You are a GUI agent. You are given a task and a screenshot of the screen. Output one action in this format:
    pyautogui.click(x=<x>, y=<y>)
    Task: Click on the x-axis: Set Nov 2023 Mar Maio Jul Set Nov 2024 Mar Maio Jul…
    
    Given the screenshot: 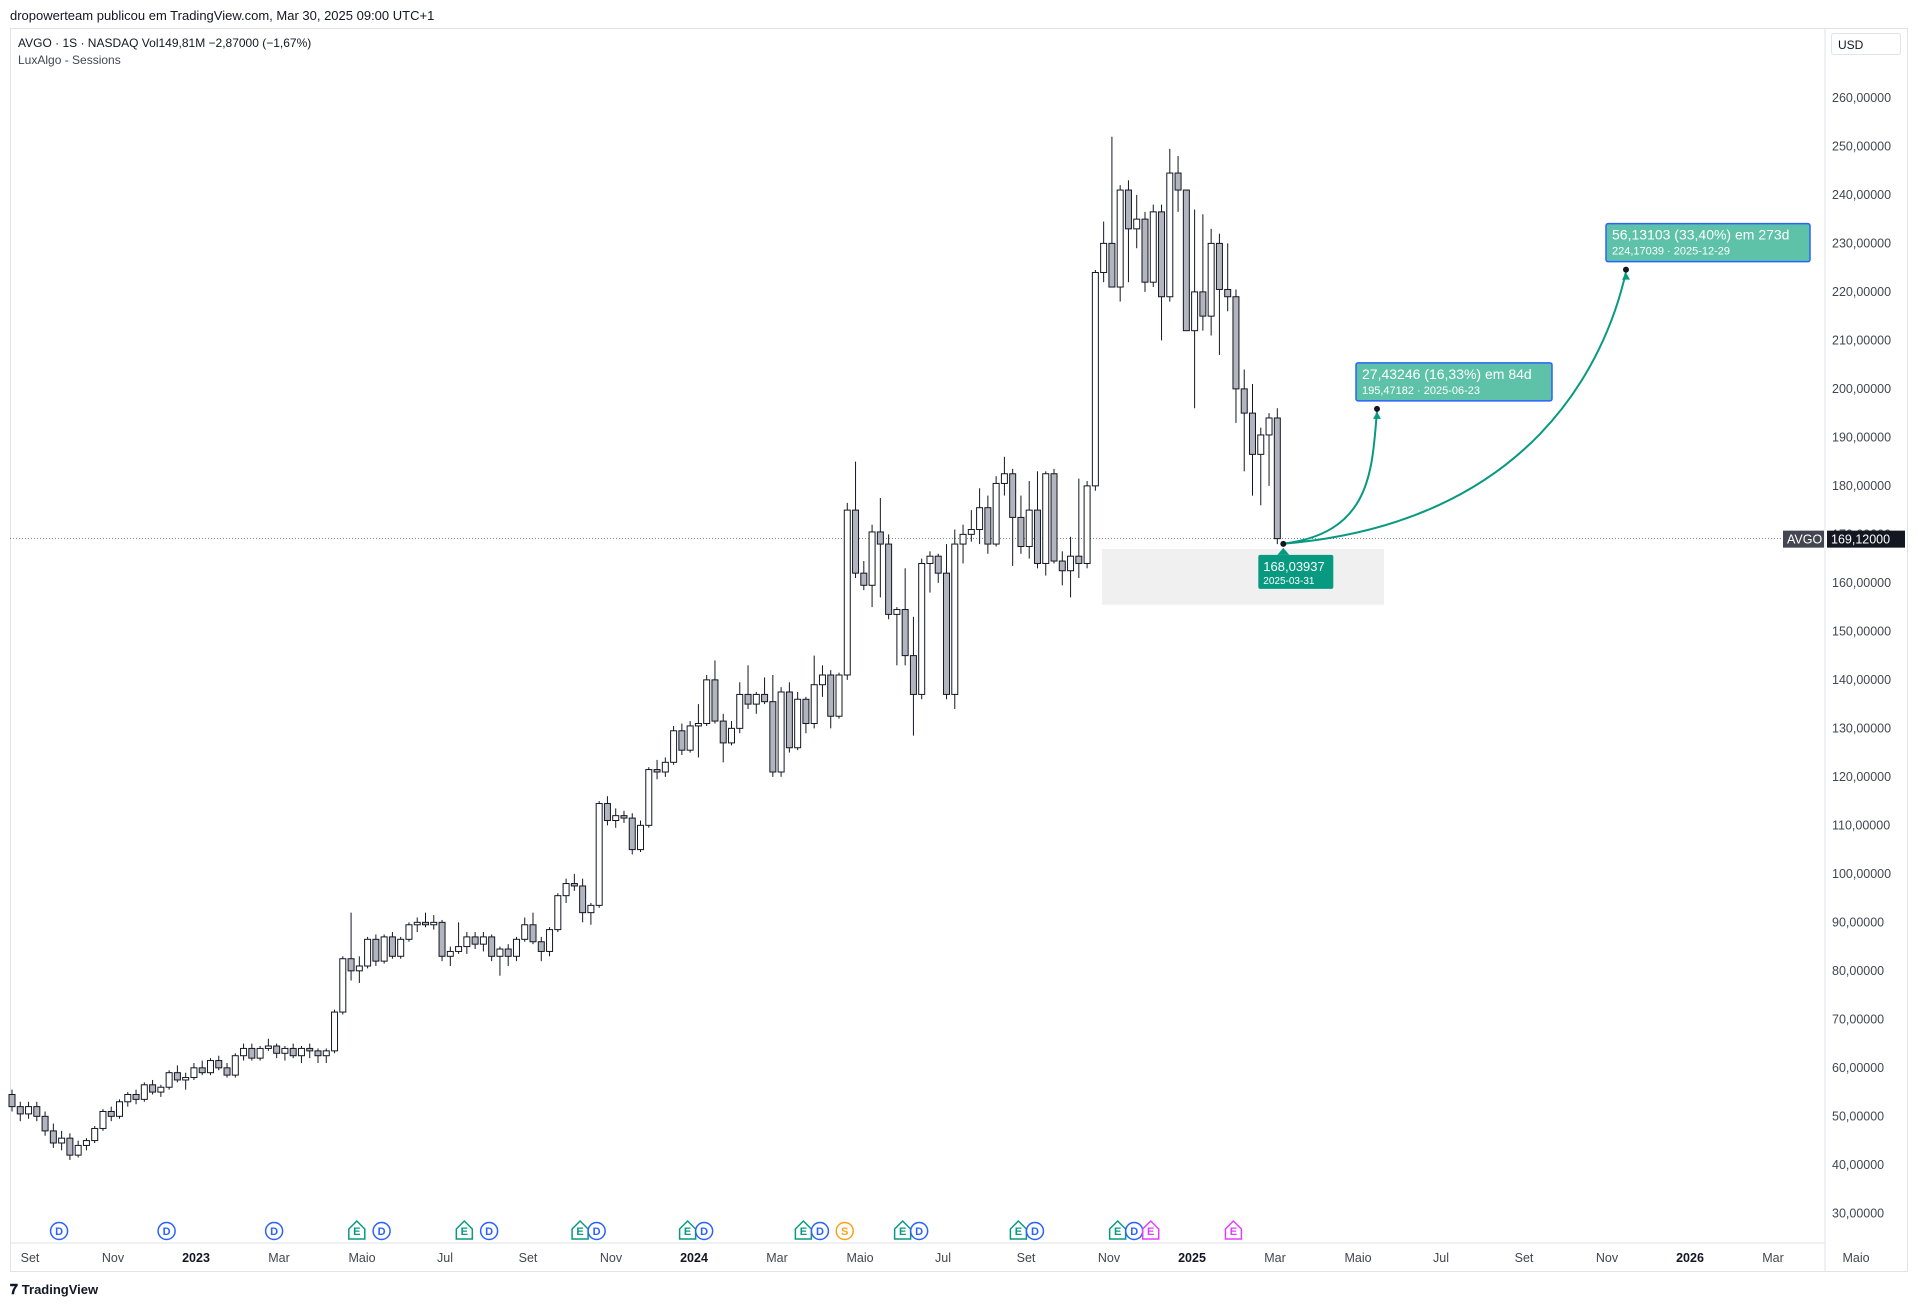 What is the action you would take?
    pyautogui.click(x=940, y=1253)
    